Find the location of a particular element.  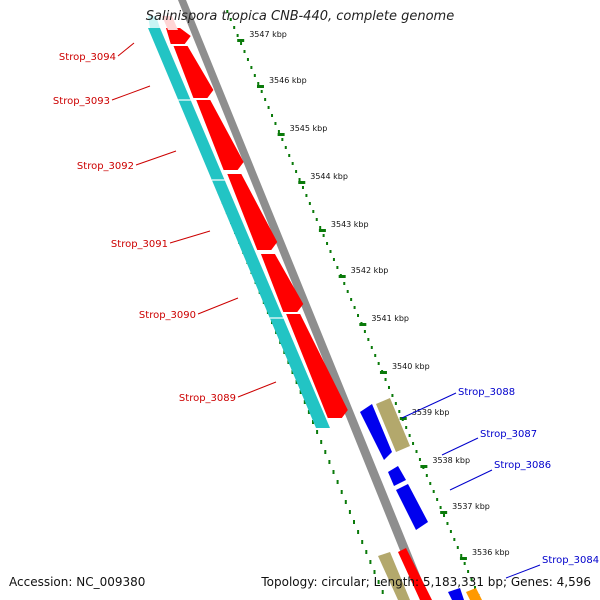

khaki-cds-arrow is located at coordinates (394, 576).